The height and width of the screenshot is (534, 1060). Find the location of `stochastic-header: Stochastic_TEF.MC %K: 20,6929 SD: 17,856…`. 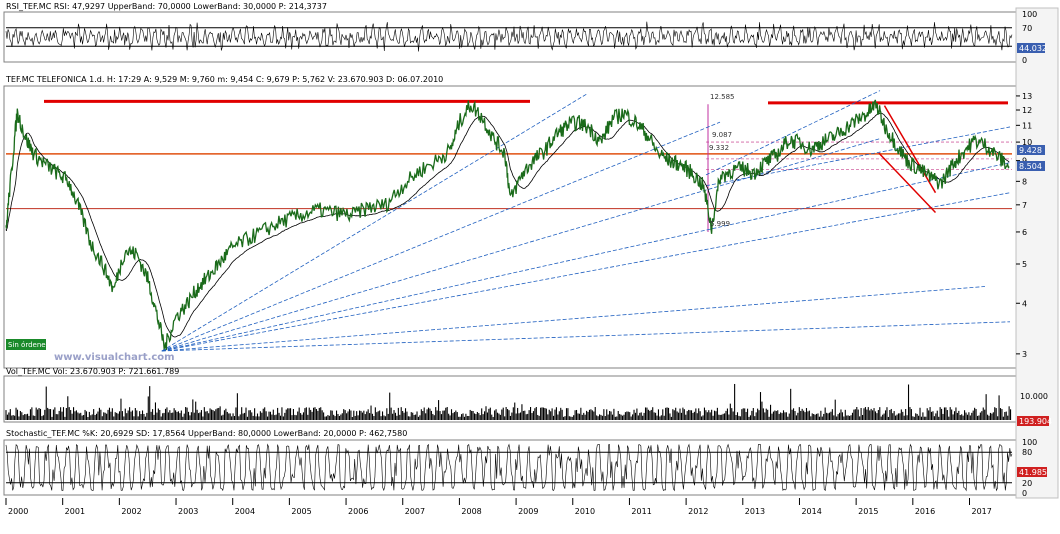

stochastic-header: Stochastic_TEF.MC %K: 20,6929 SD: 17,856… is located at coordinates (206, 433).